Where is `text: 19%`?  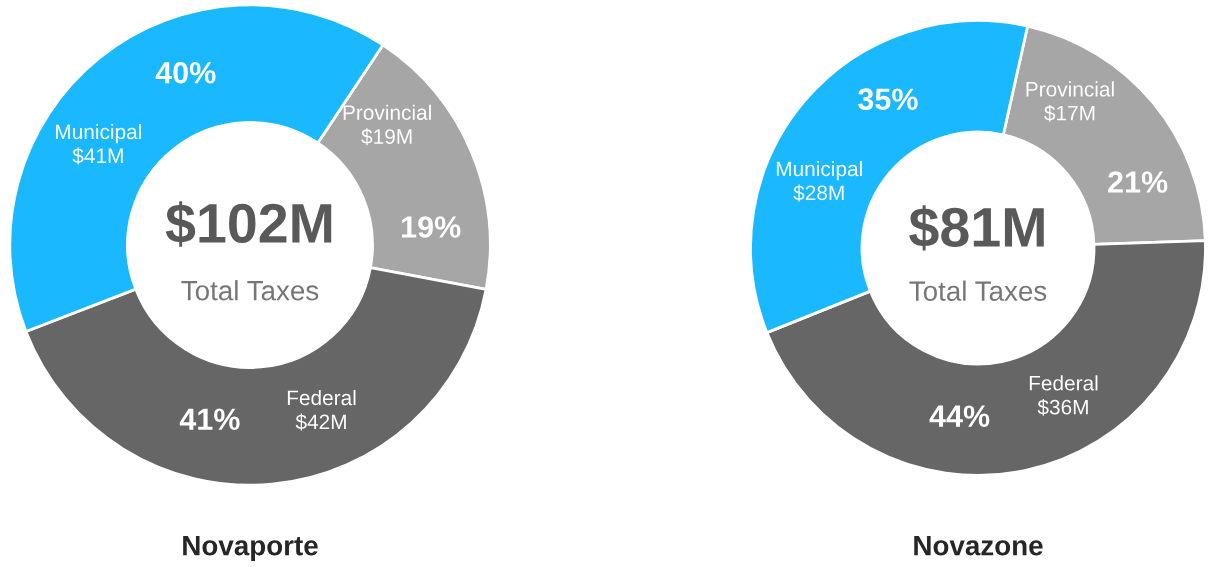 text: 19% is located at coordinates (431, 227).